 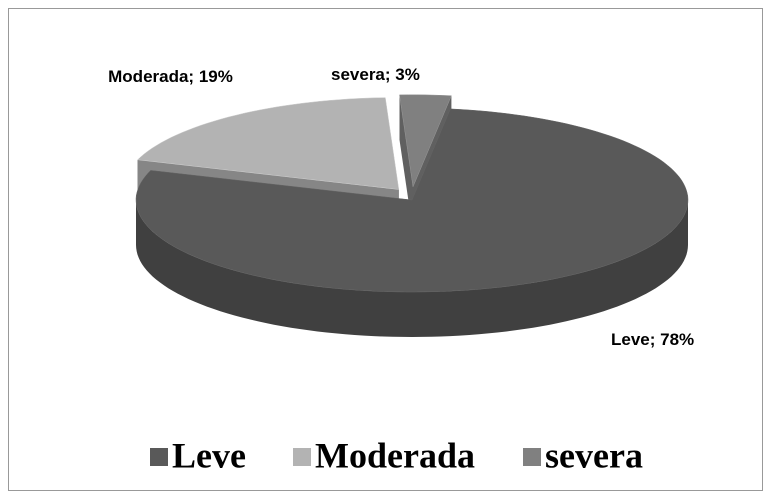 I want to click on slice-side, so click(x=406, y=163).